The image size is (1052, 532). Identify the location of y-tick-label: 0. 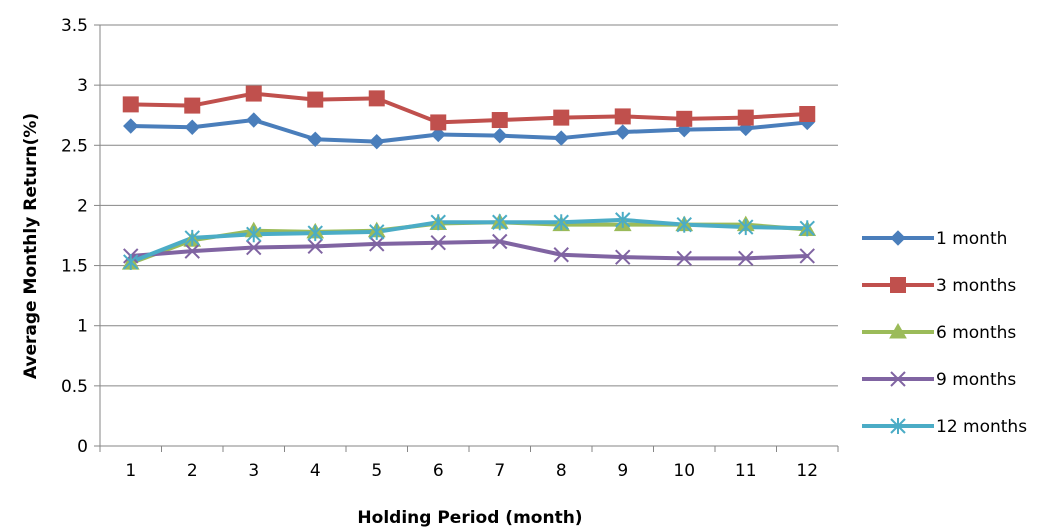
(82, 447).